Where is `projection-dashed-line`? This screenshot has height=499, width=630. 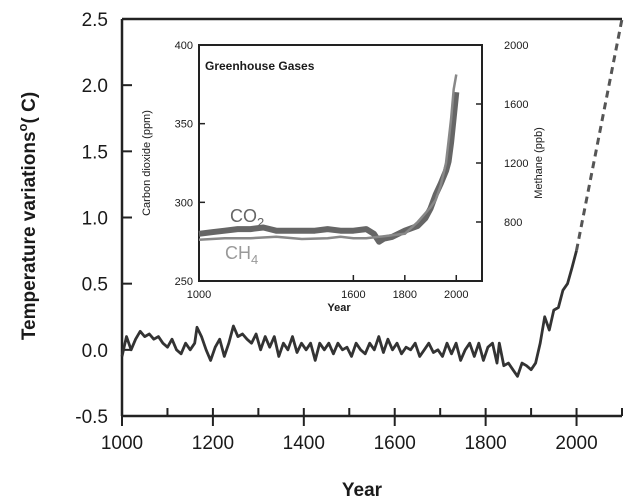 projection-dashed-line is located at coordinates (599, 134).